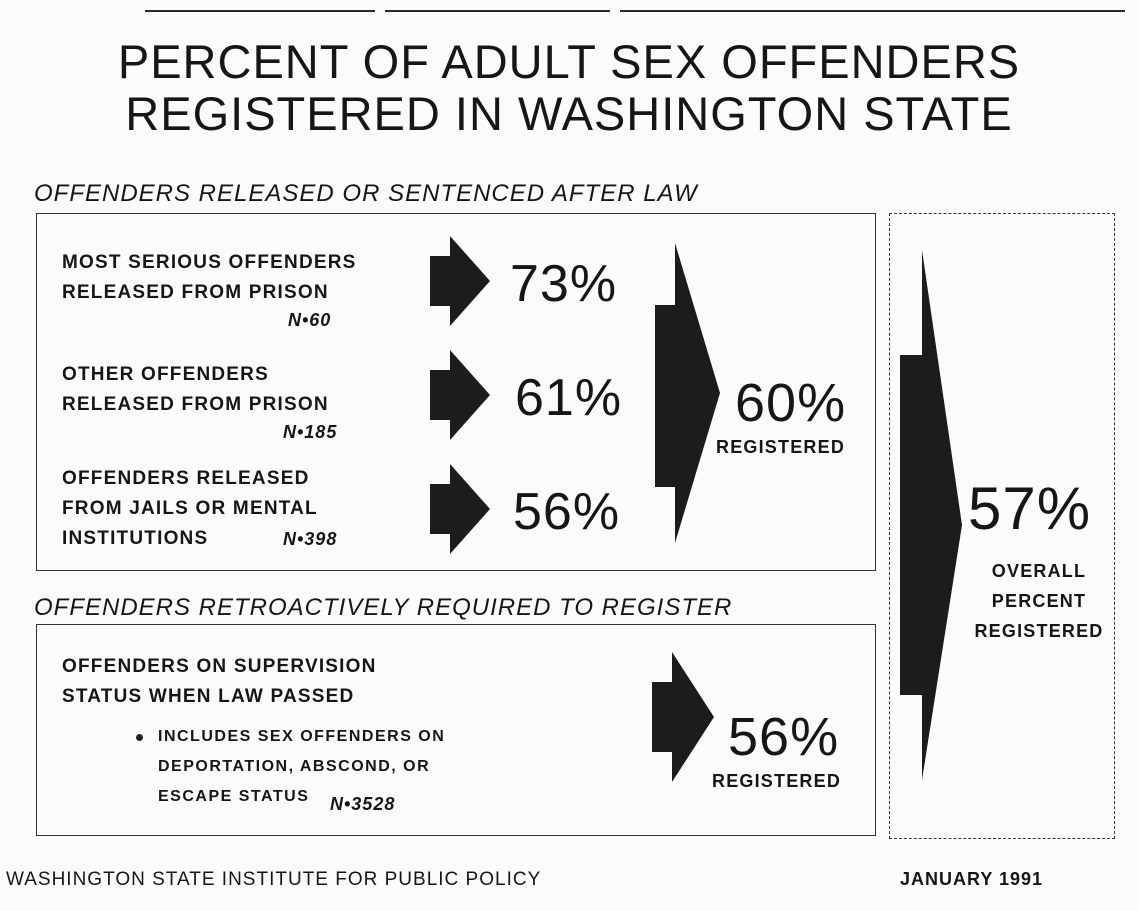 Image resolution: width=1138 pixels, height=911 pixels. Describe the element at coordinates (1029, 508) in the screenshot. I see `overall-percent: 57%` at that location.